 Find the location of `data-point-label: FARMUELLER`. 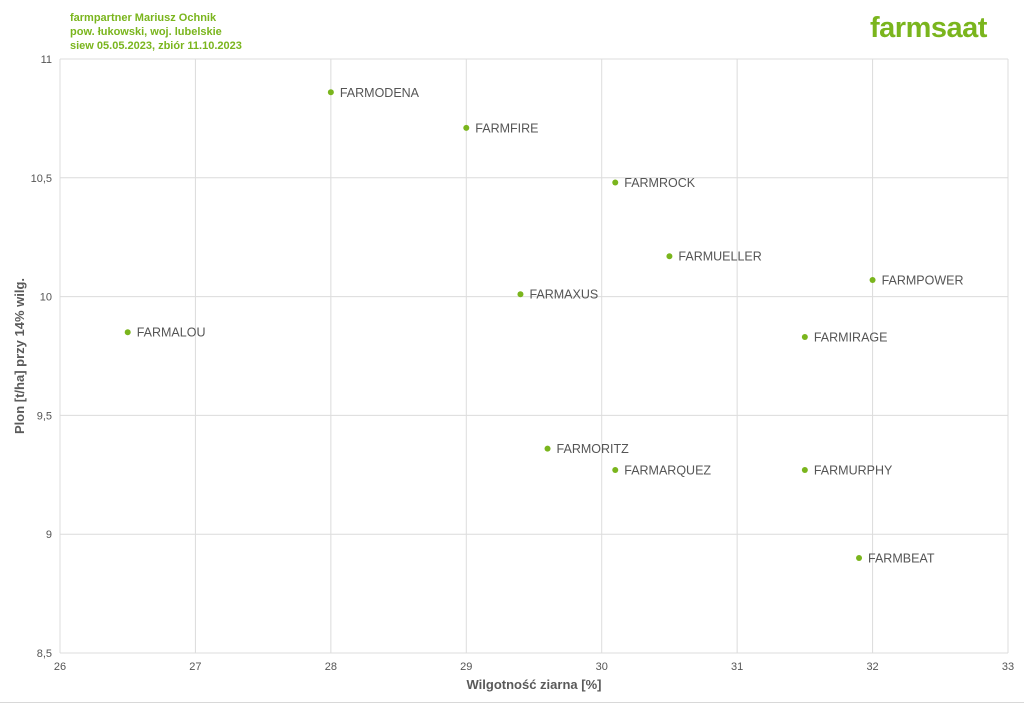

data-point-label: FARMUELLER is located at coordinates (719, 257).